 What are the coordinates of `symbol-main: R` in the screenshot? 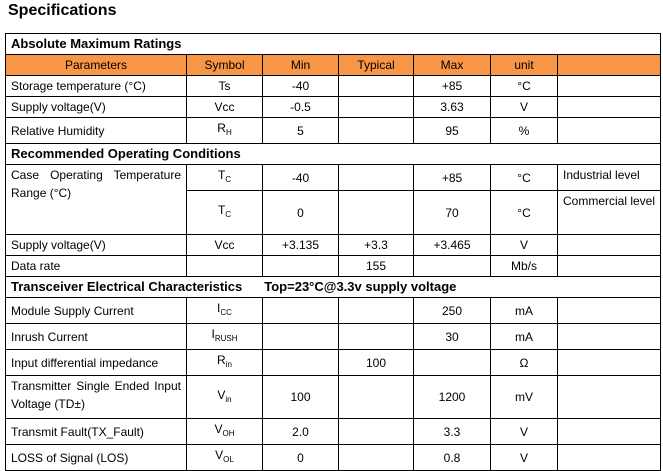 It's located at (221, 128).